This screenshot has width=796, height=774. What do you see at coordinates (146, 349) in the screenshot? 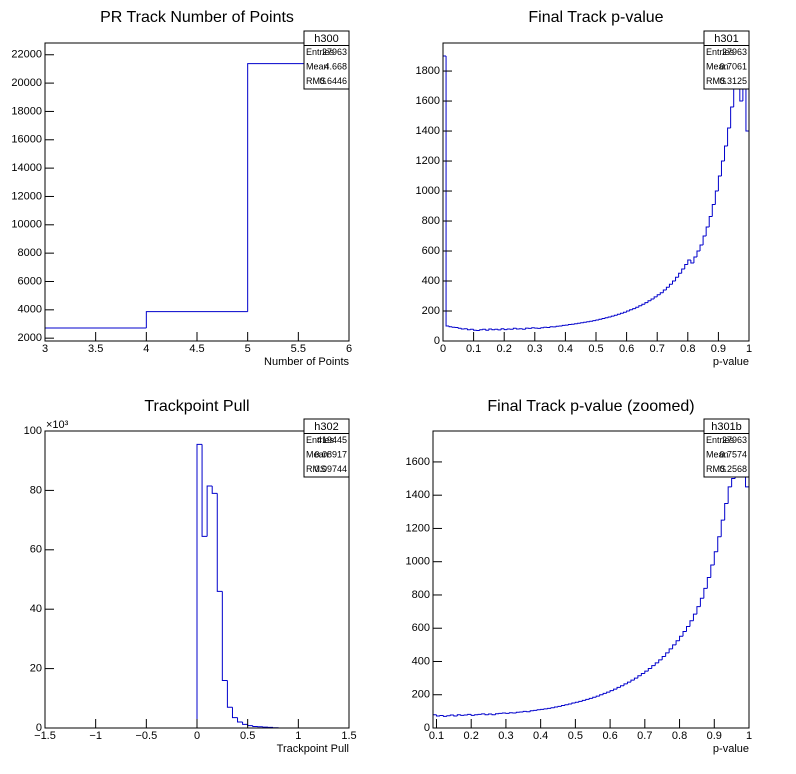
I see `x-tick-label: 4` at bounding box center [146, 349].